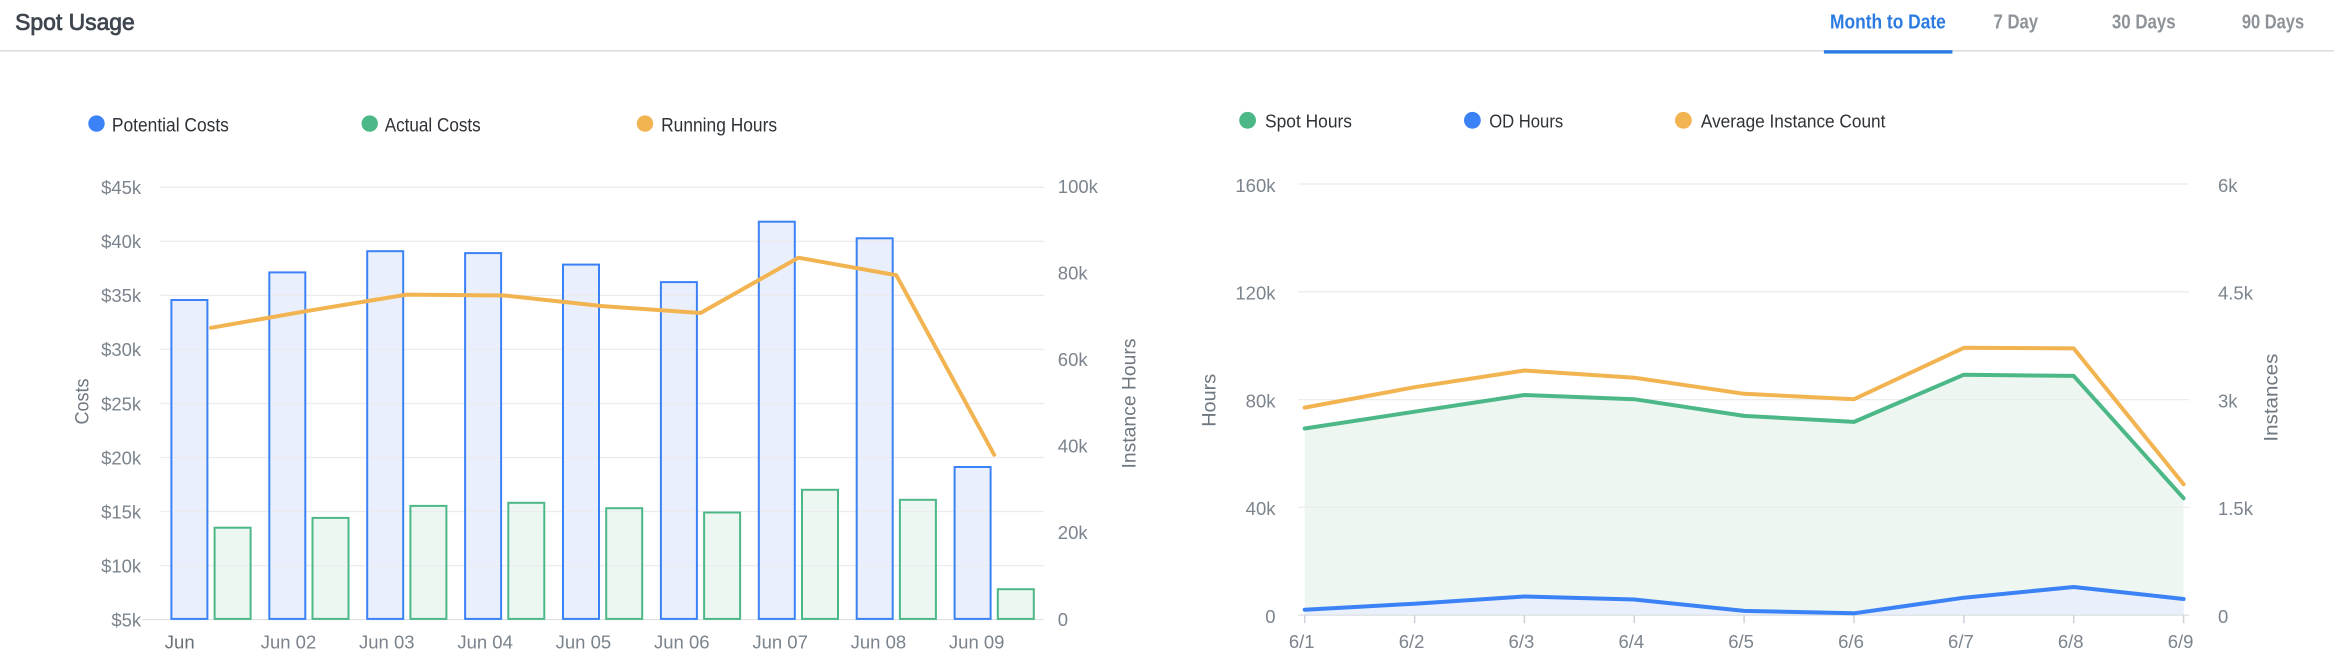 The image size is (2334, 672). I want to click on svg-text: Jun 03, so click(387, 641).